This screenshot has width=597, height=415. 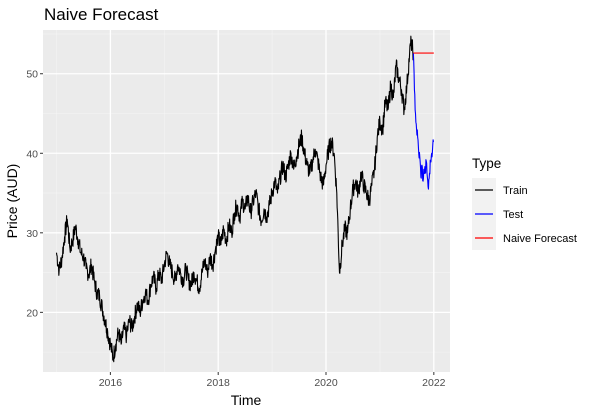 What do you see at coordinates (540, 239) in the screenshot?
I see `legend-label-naive-forecast: Naive Forecast` at bounding box center [540, 239].